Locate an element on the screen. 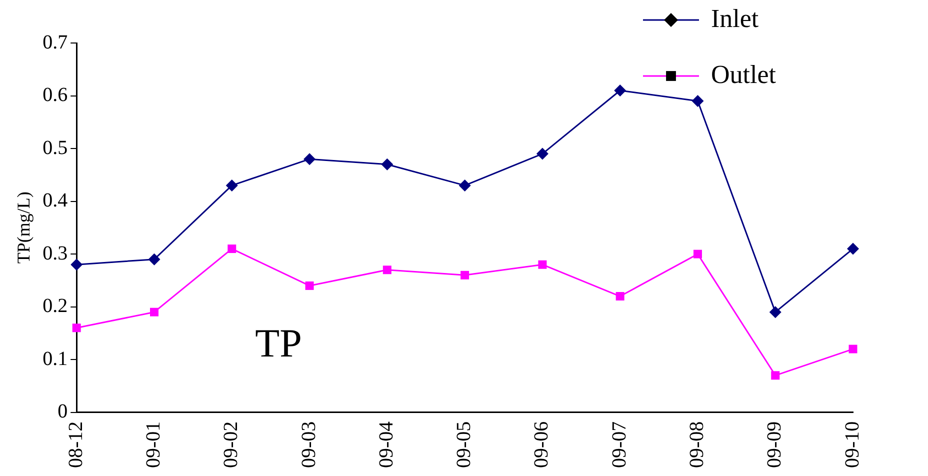  annotation: TP is located at coordinates (278, 343).